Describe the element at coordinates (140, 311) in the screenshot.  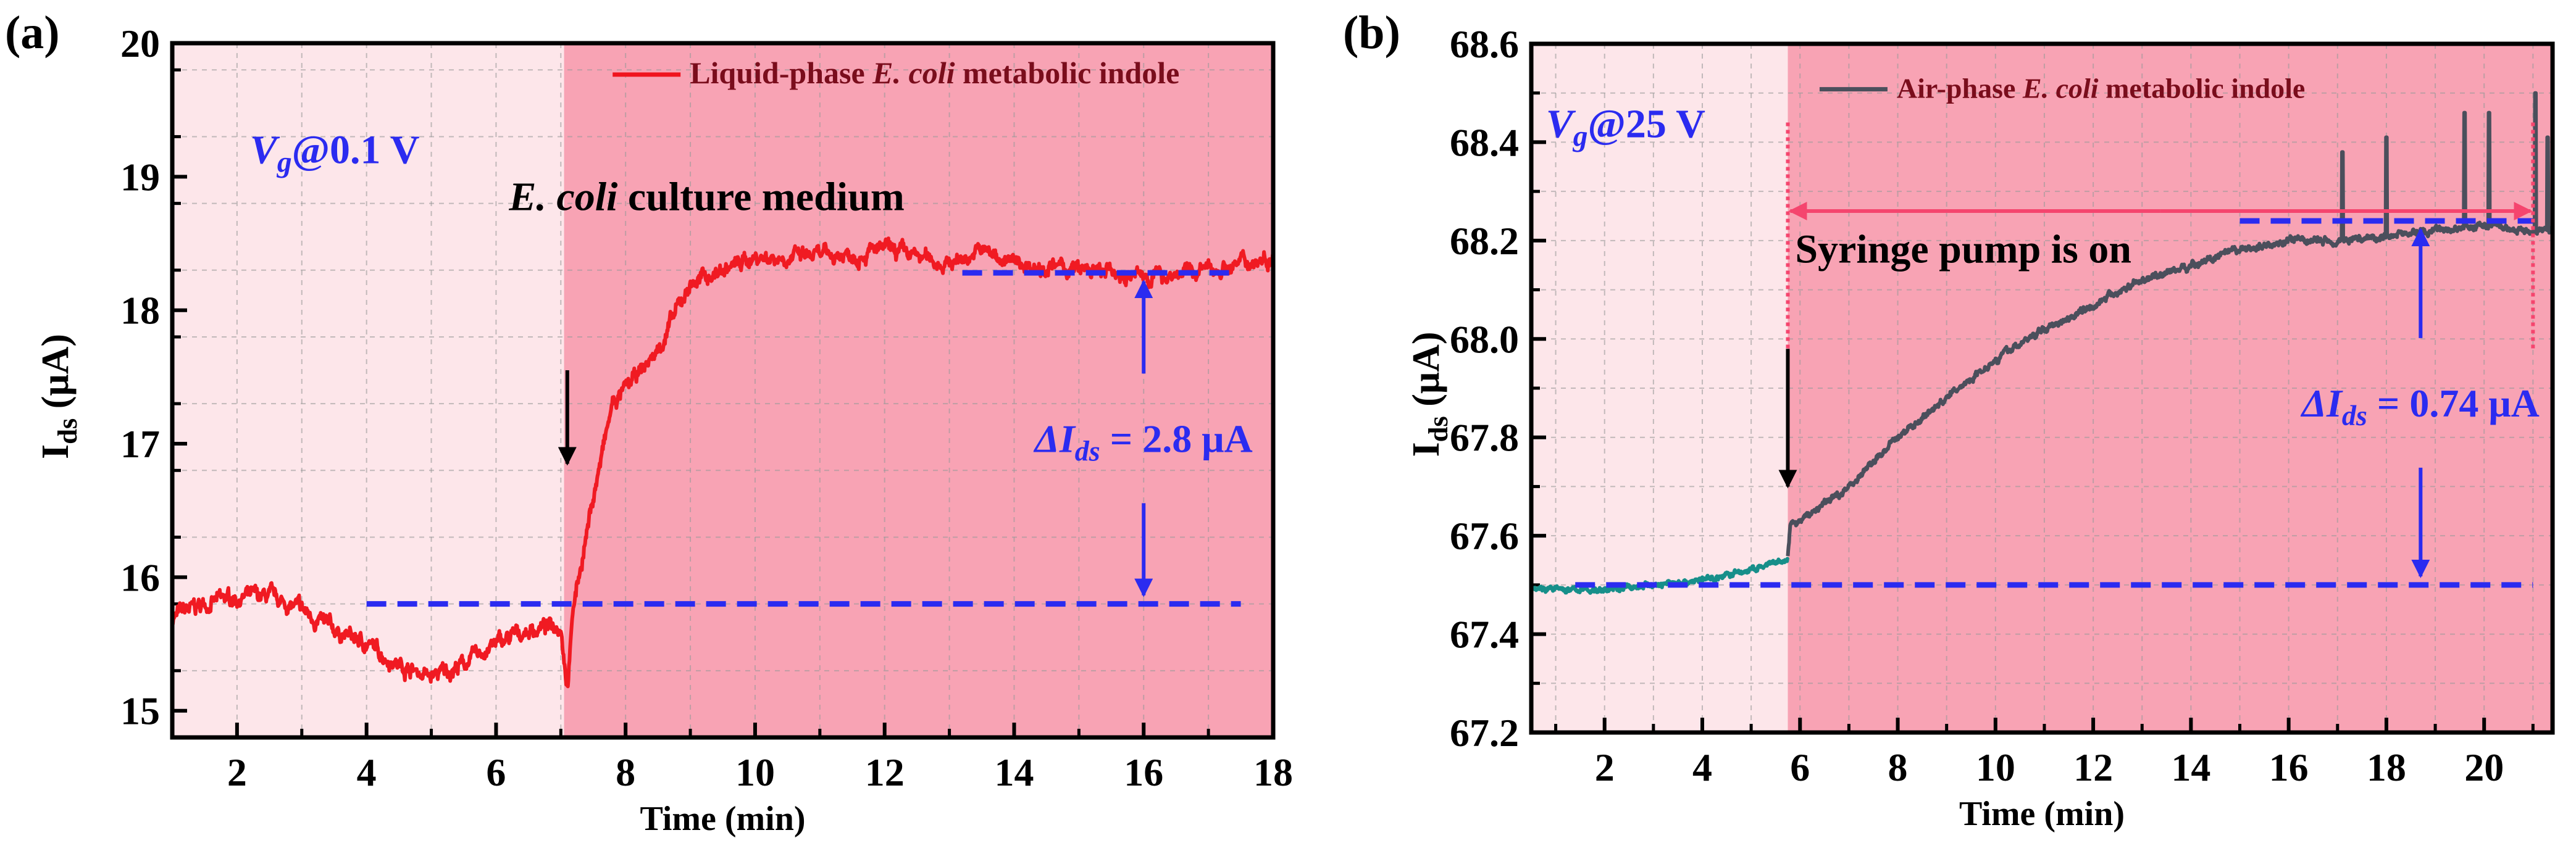
I see `y-tick-label: 18` at that location.